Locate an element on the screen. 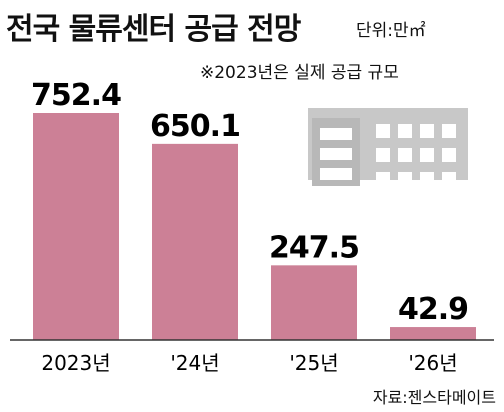 The image size is (504, 412). value-label-1: 650.1 is located at coordinates (195, 126).